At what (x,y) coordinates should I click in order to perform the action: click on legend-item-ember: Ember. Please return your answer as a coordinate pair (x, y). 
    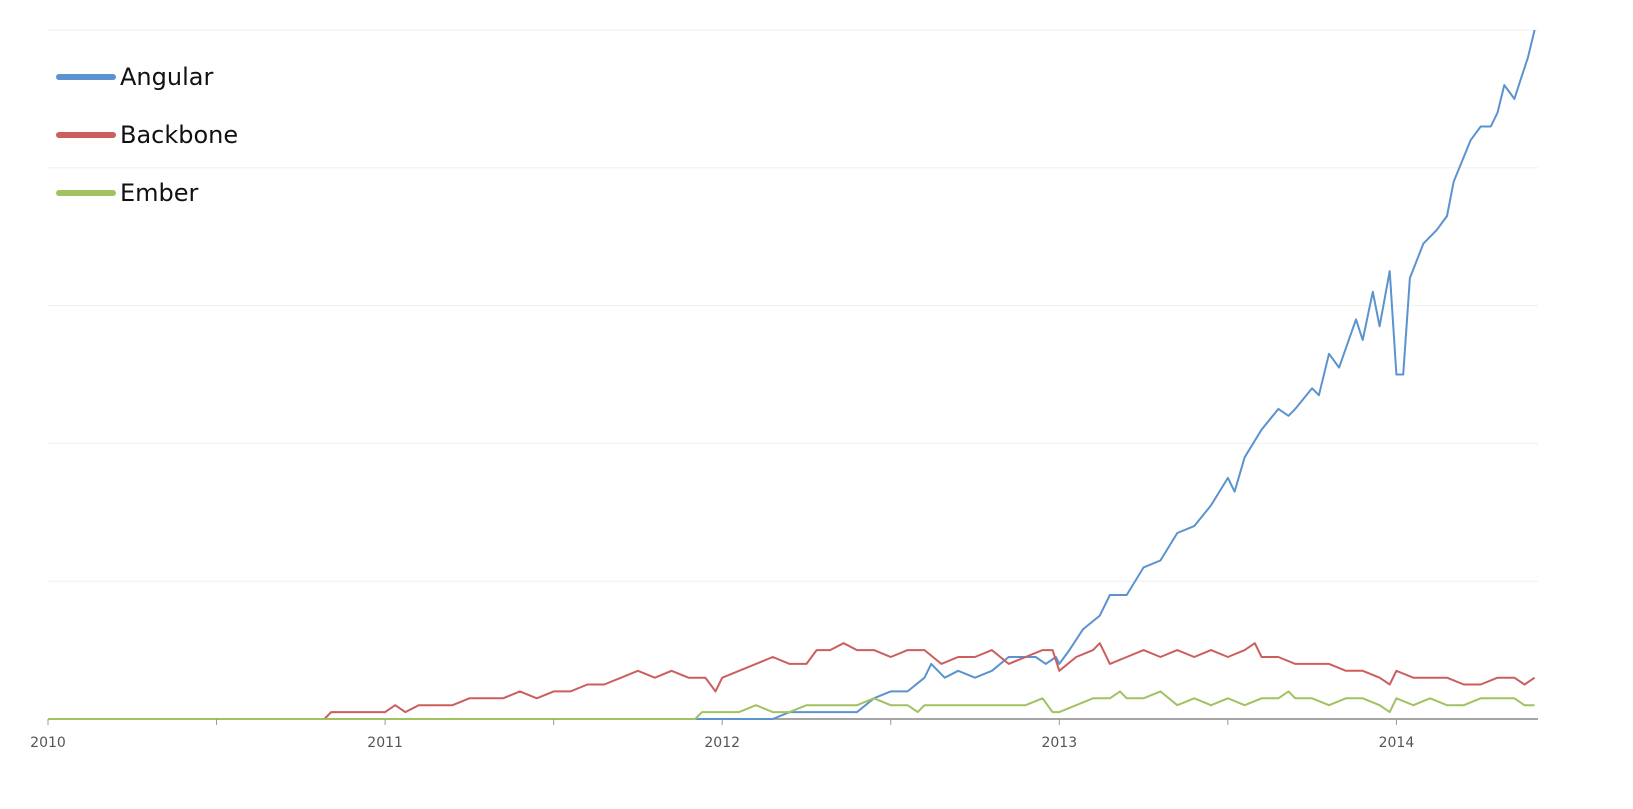
    Looking at the image, I should click on (147, 193).